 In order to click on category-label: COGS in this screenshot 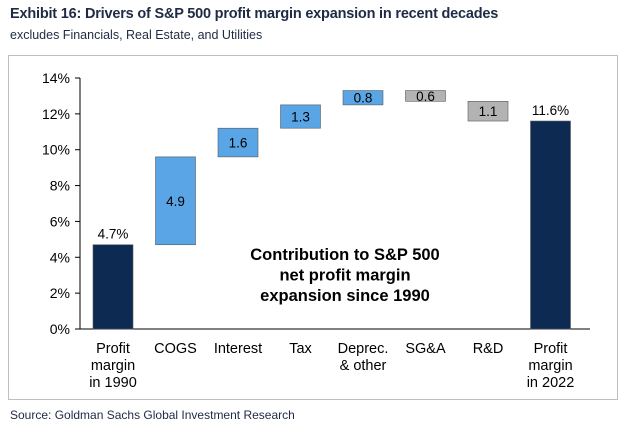, I will do `click(175, 349)`.